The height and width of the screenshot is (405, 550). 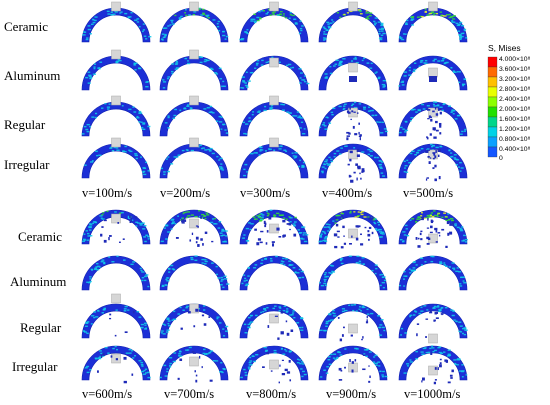 What do you see at coordinates (515, 149) in the screenshot?
I see `legend-tick: 0.400×10⁸` at bounding box center [515, 149].